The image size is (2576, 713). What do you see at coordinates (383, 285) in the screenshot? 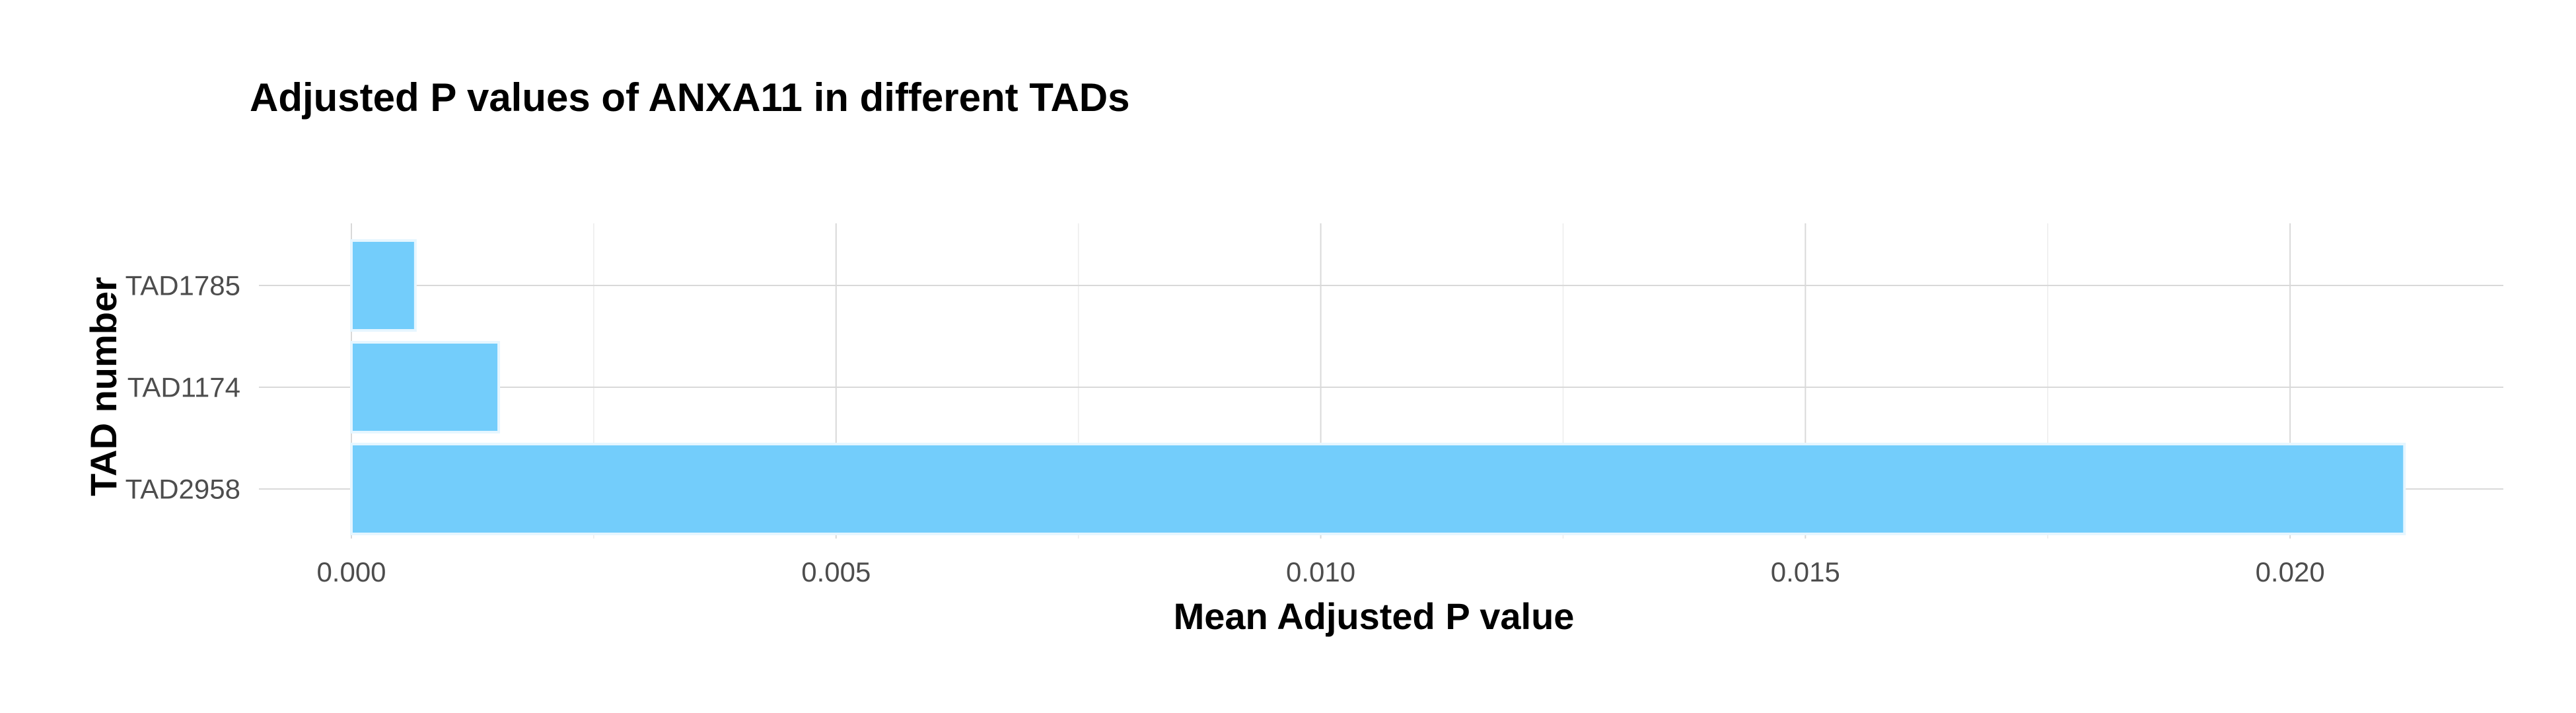
I see `bar-tad1785` at bounding box center [383, 285].